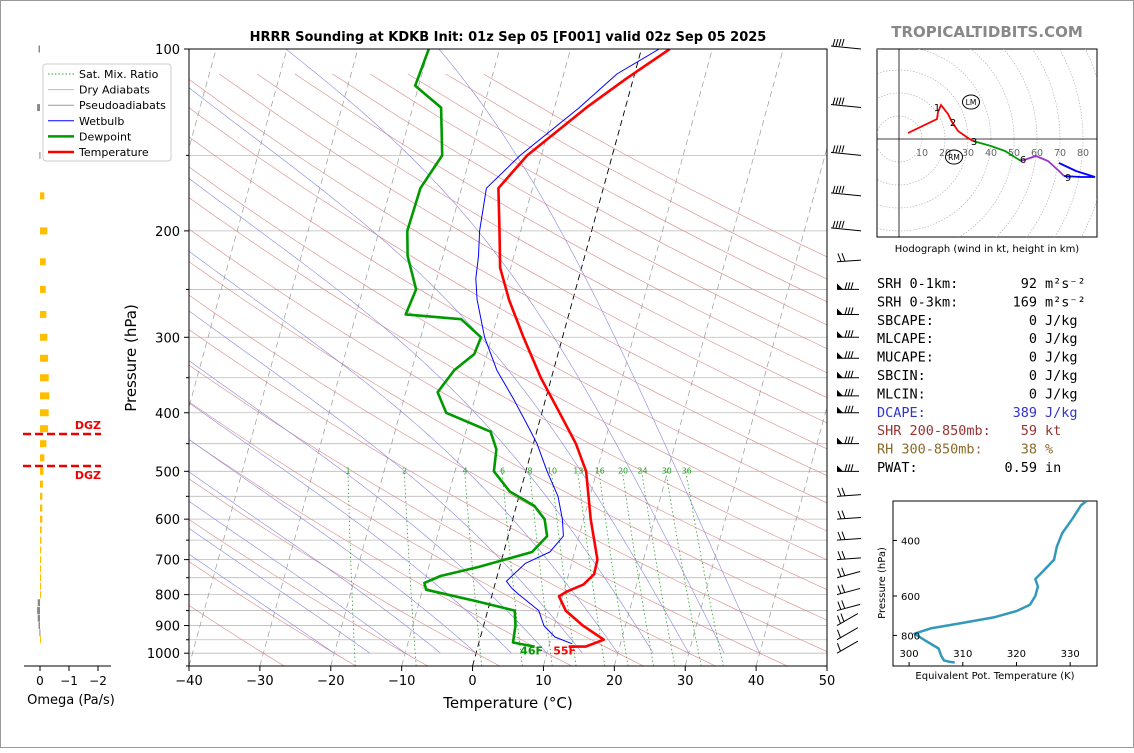 Image resolution: width=1134 pixels, height=753 pixels. What do you see at coordinates (88, 475) in the screenshot?
I see `dgz-bottom-label: DGZ` at bounding box center [88, 475].